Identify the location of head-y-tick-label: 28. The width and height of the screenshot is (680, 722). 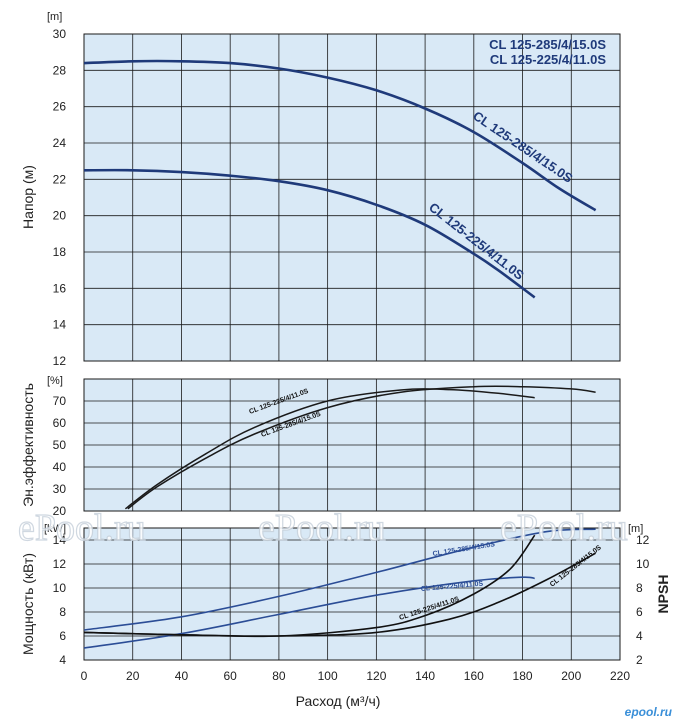
(60, 70).